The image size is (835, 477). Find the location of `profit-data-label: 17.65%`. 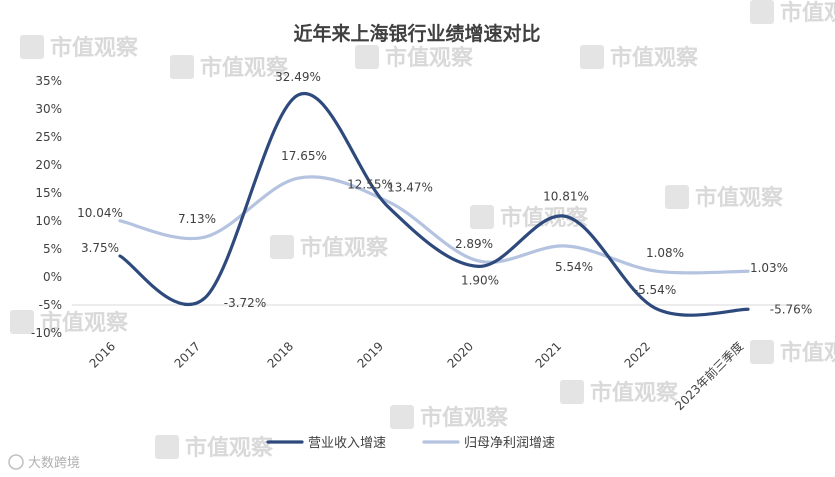

profit-data-label: 17.65% is located at coordinates (304, 156).